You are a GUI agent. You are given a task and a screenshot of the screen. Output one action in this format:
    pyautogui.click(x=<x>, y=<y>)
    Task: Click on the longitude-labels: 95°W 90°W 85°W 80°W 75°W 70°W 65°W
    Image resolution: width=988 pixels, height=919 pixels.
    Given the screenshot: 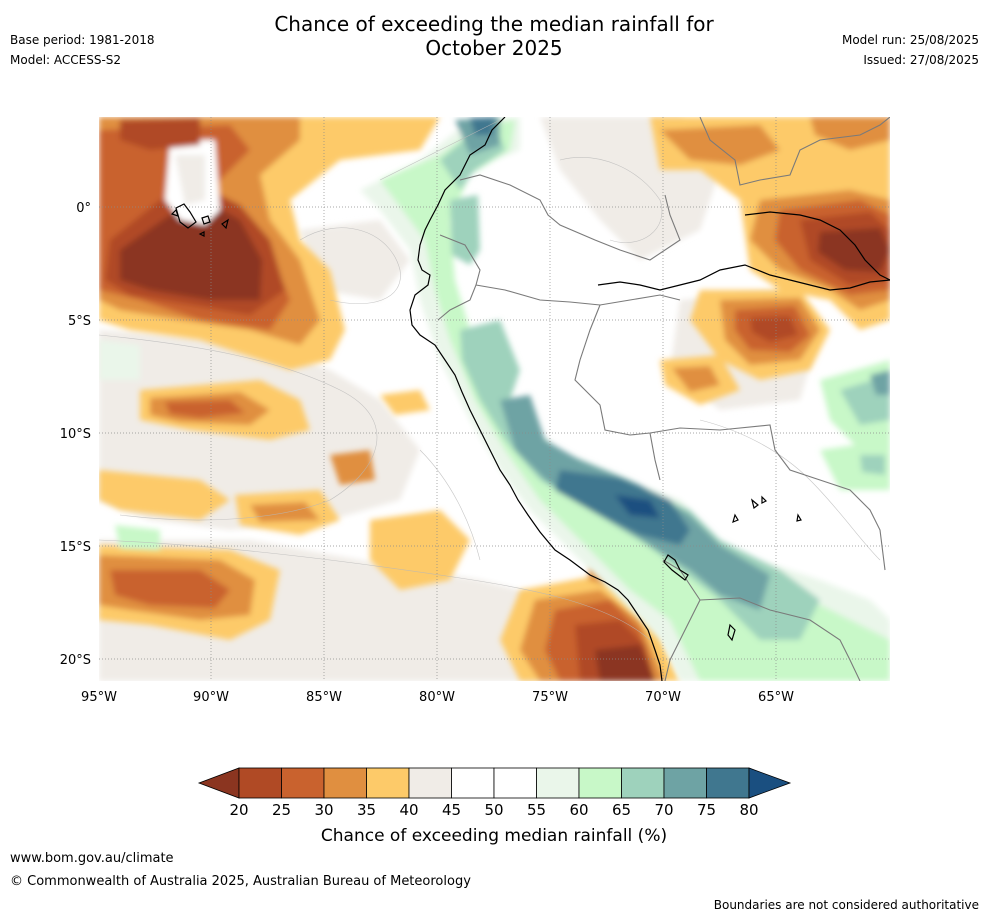 What is the action you would take?
    pyautogui.click(x=437, y=697)
    